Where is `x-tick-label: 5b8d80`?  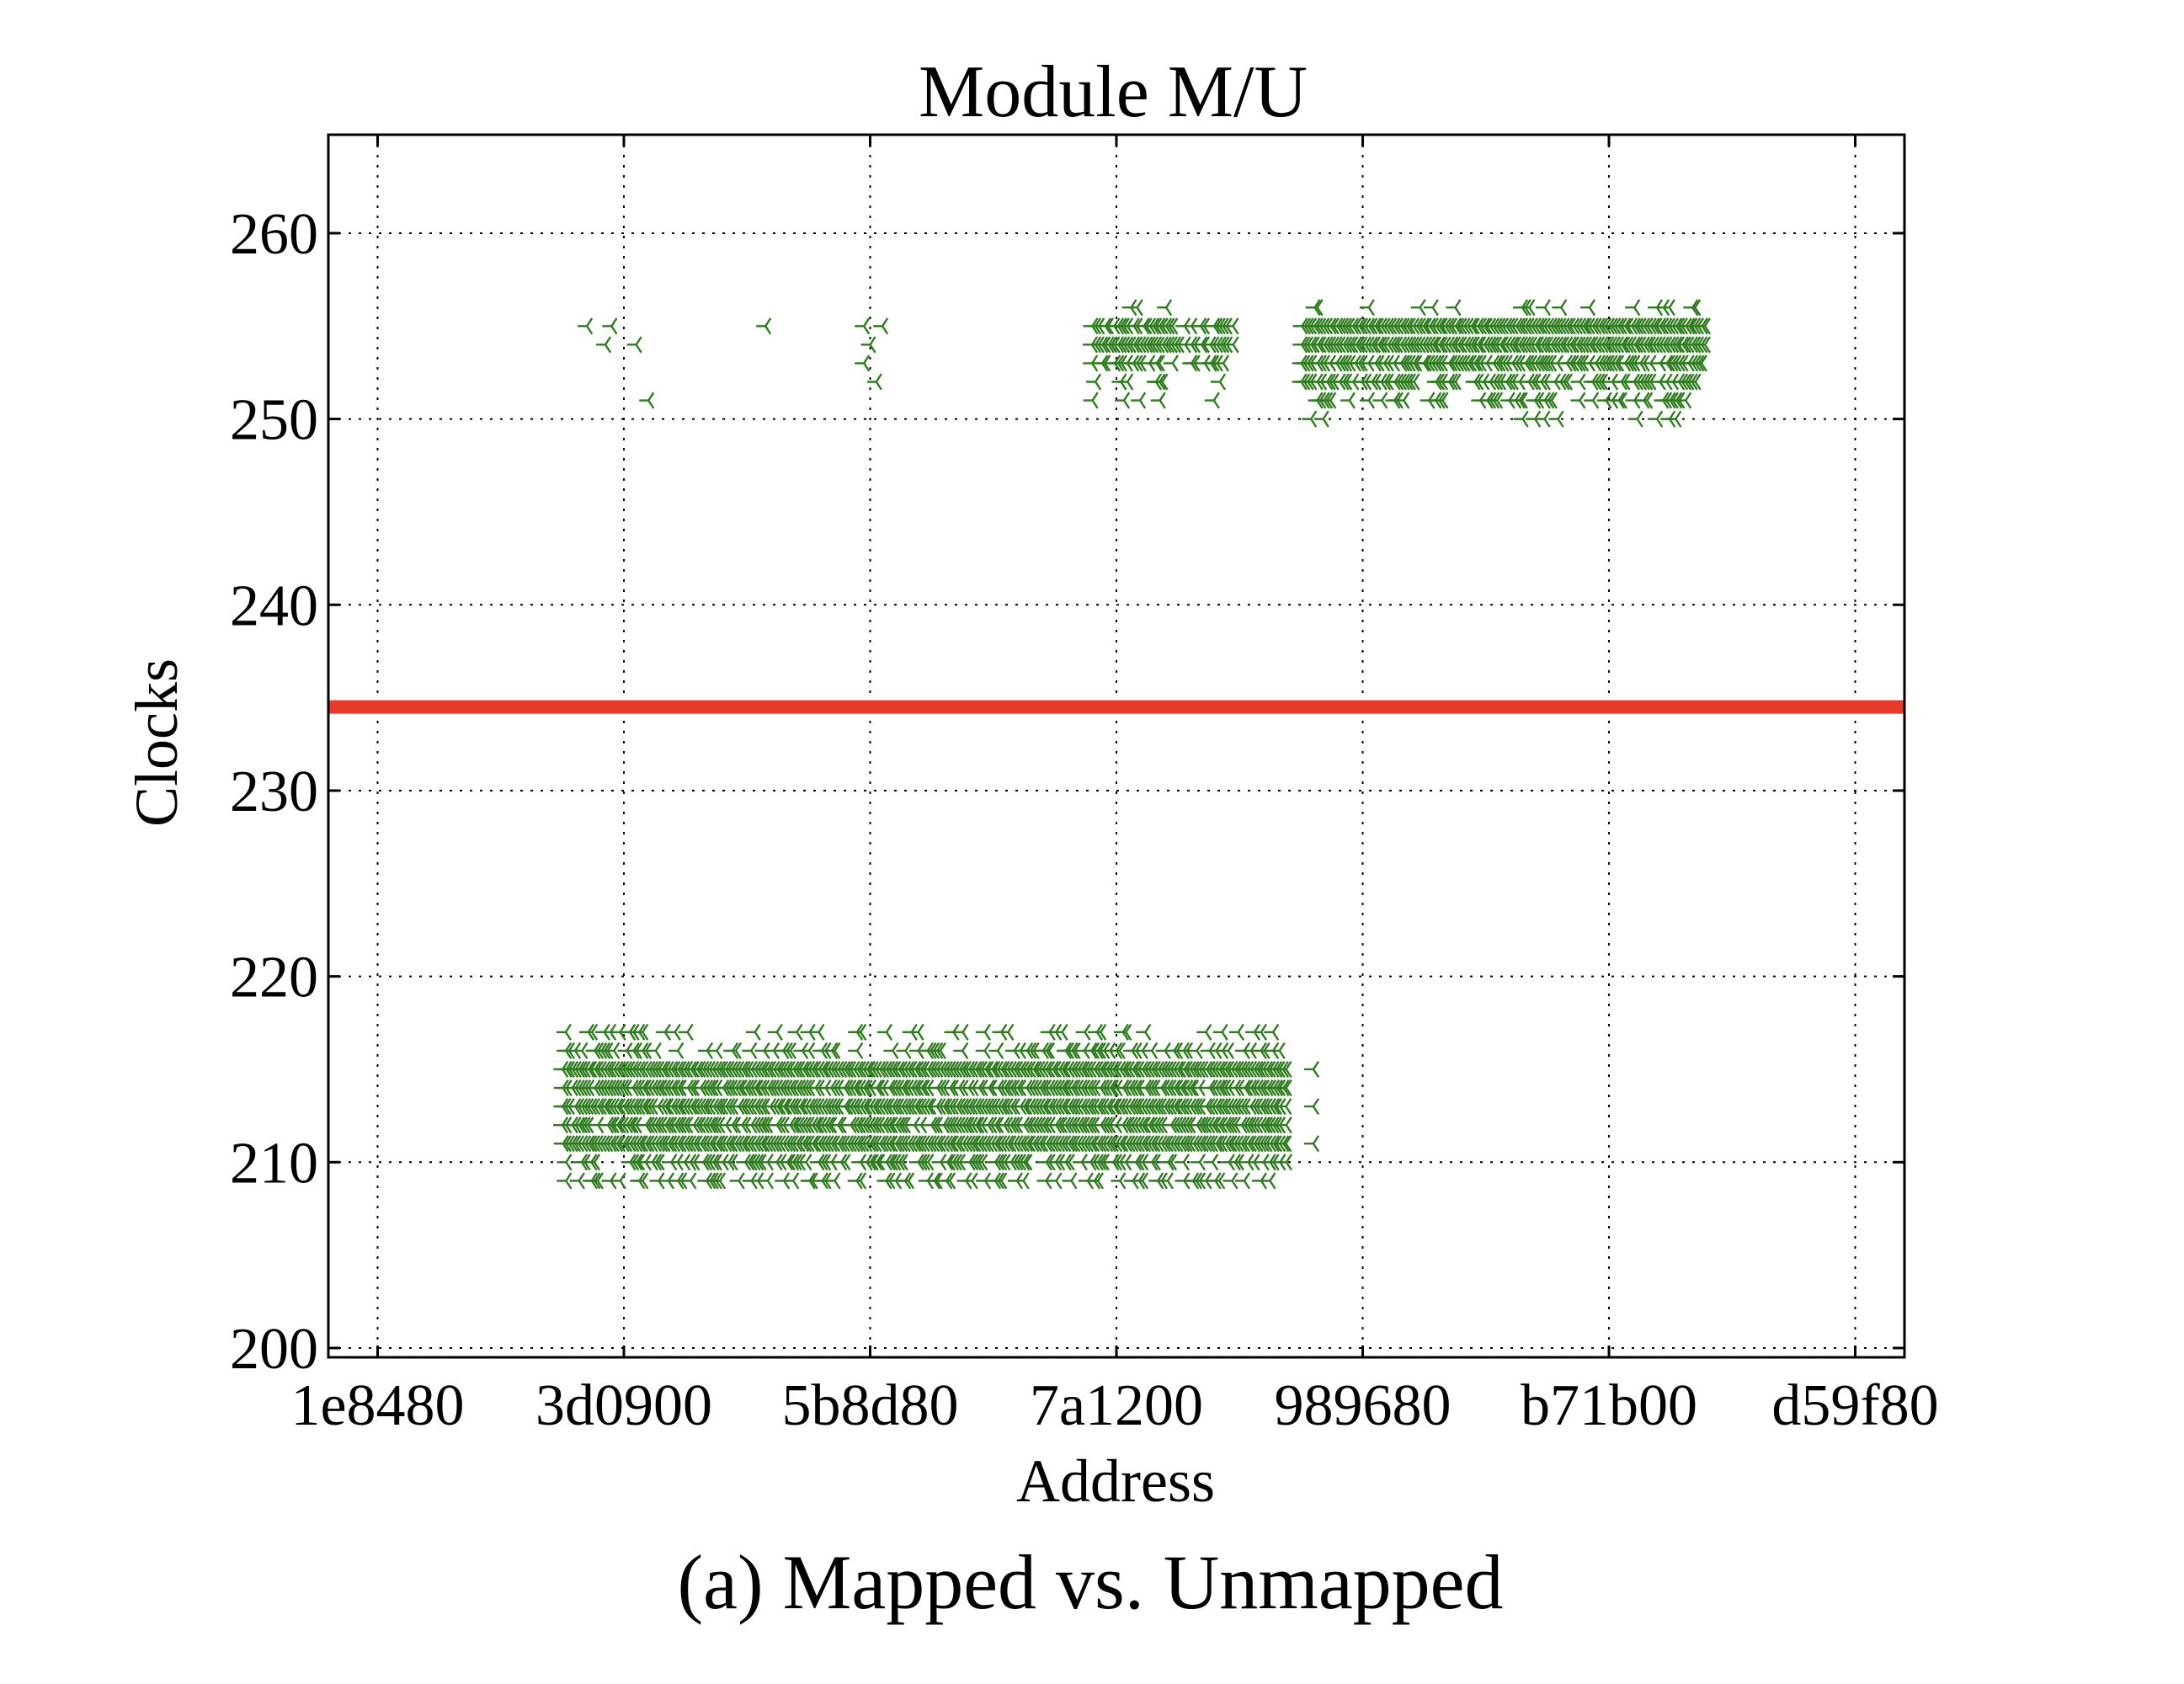
x-tick-label: 5b8d80 is located at coordinates (871, 1405).